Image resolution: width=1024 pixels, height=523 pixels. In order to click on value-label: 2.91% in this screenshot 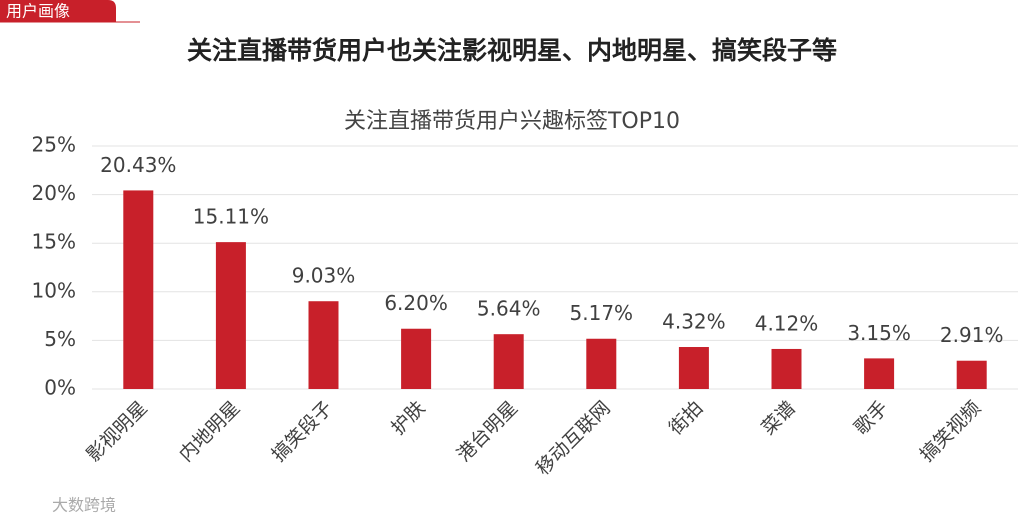, I will do `click(972, 335)`.